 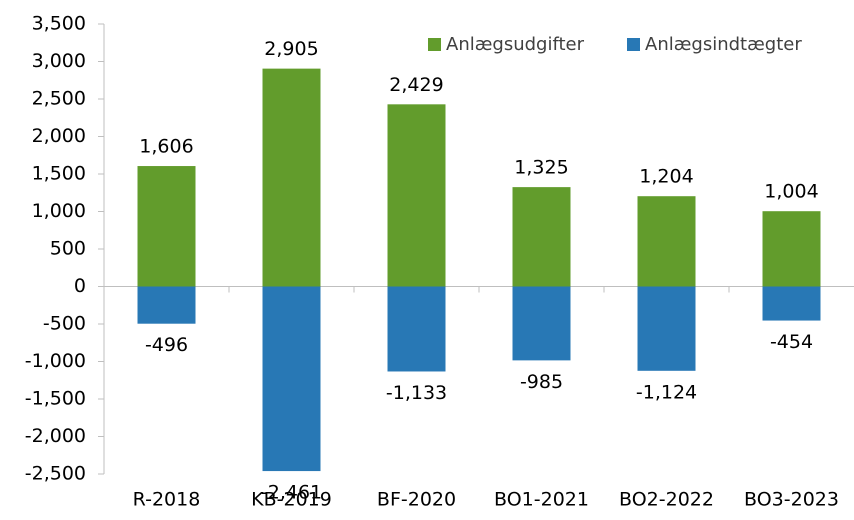 I want to click on y-tick-label: -2,500, so click(x=55, y=474).